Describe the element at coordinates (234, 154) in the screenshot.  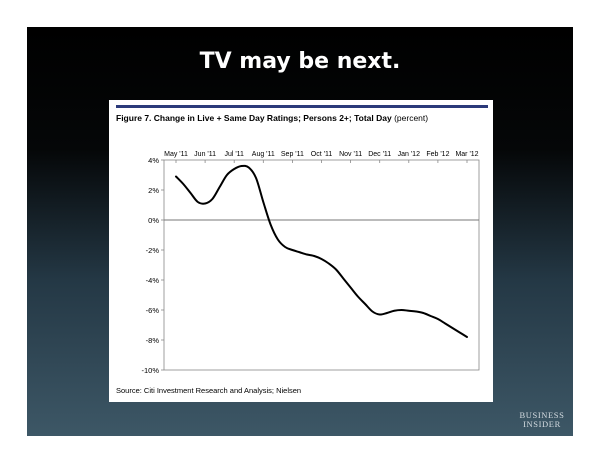
I see `x-tick-label: Jul '11` at that location.